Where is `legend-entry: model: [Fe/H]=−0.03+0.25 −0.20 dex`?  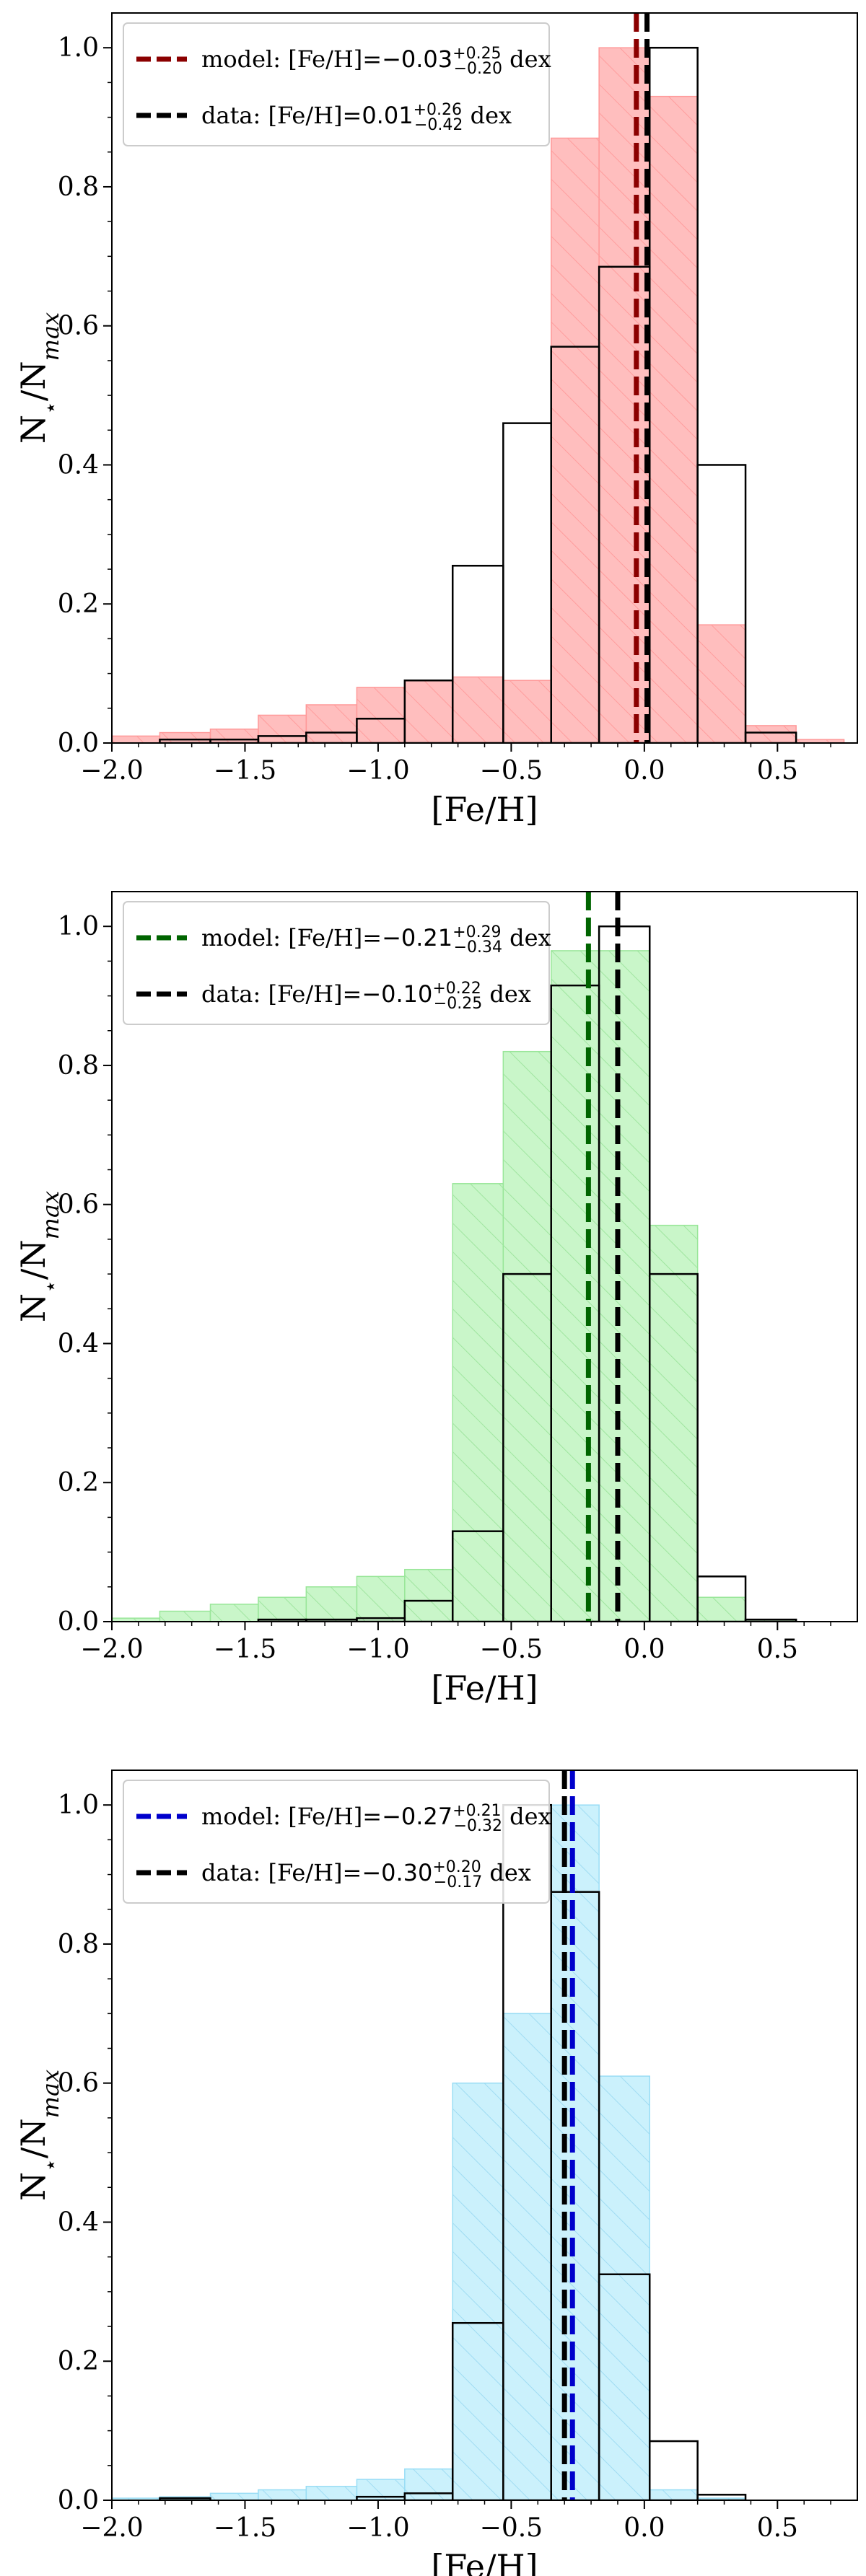 legend-entry: model: [Fe/H]=−0.03+0.25 −0.20 dex is located at coordinates (376, 61).